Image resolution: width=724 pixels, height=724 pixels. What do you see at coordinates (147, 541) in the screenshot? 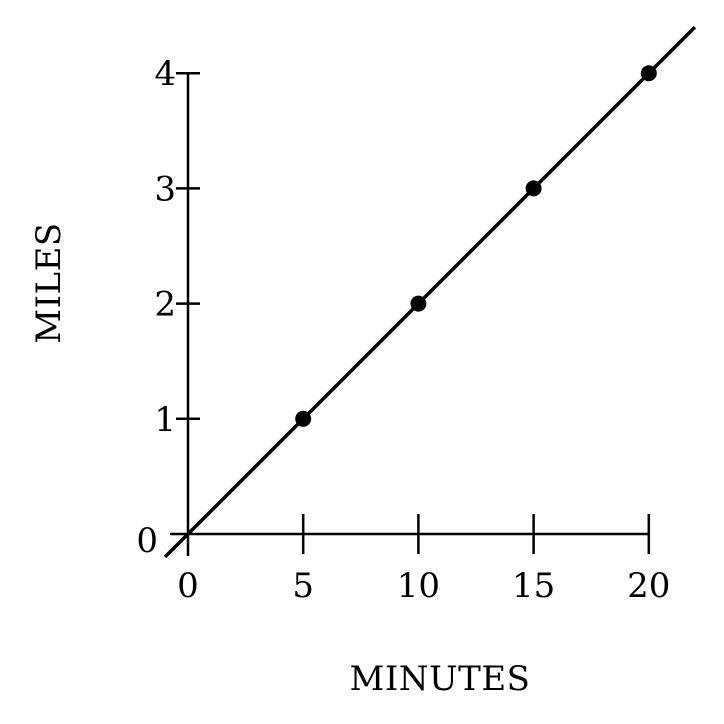
I see `y-tick-label: 0` at bounding box center [147, 541].